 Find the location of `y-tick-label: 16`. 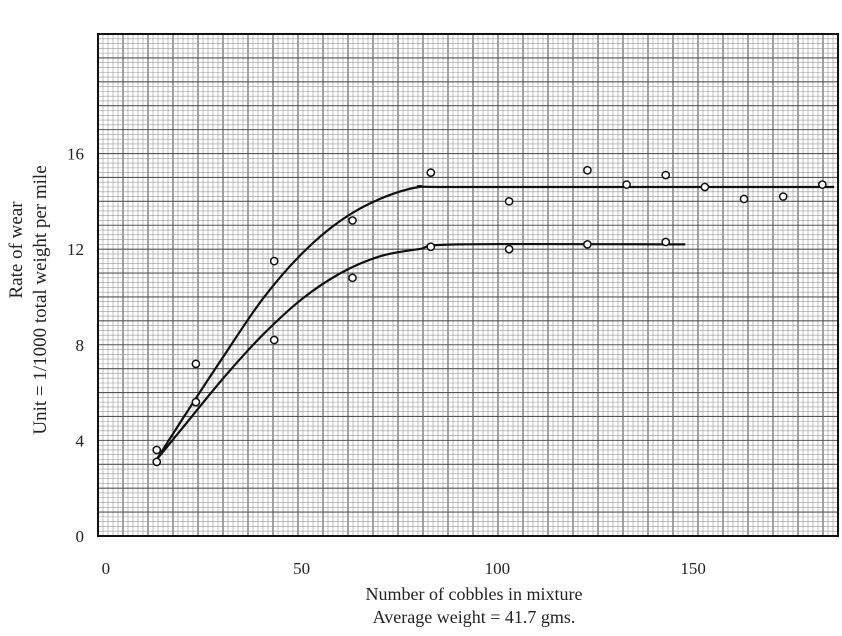

y-tick-label: 16 is located at coordinates (75, 154).